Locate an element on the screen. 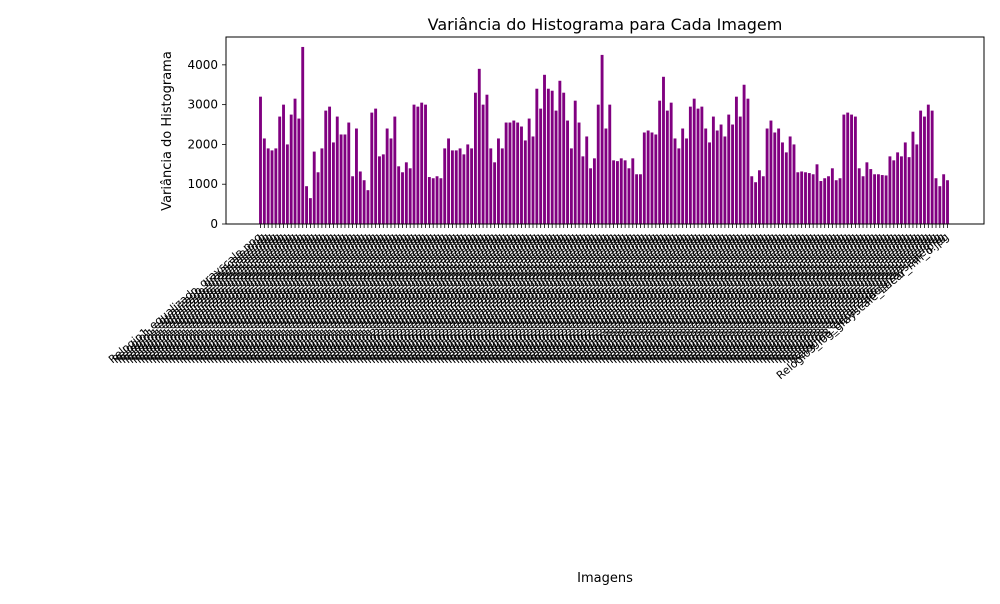 The image size is (1000, 604). y-tick-label: 3000 is located at coordinates (202, 105).